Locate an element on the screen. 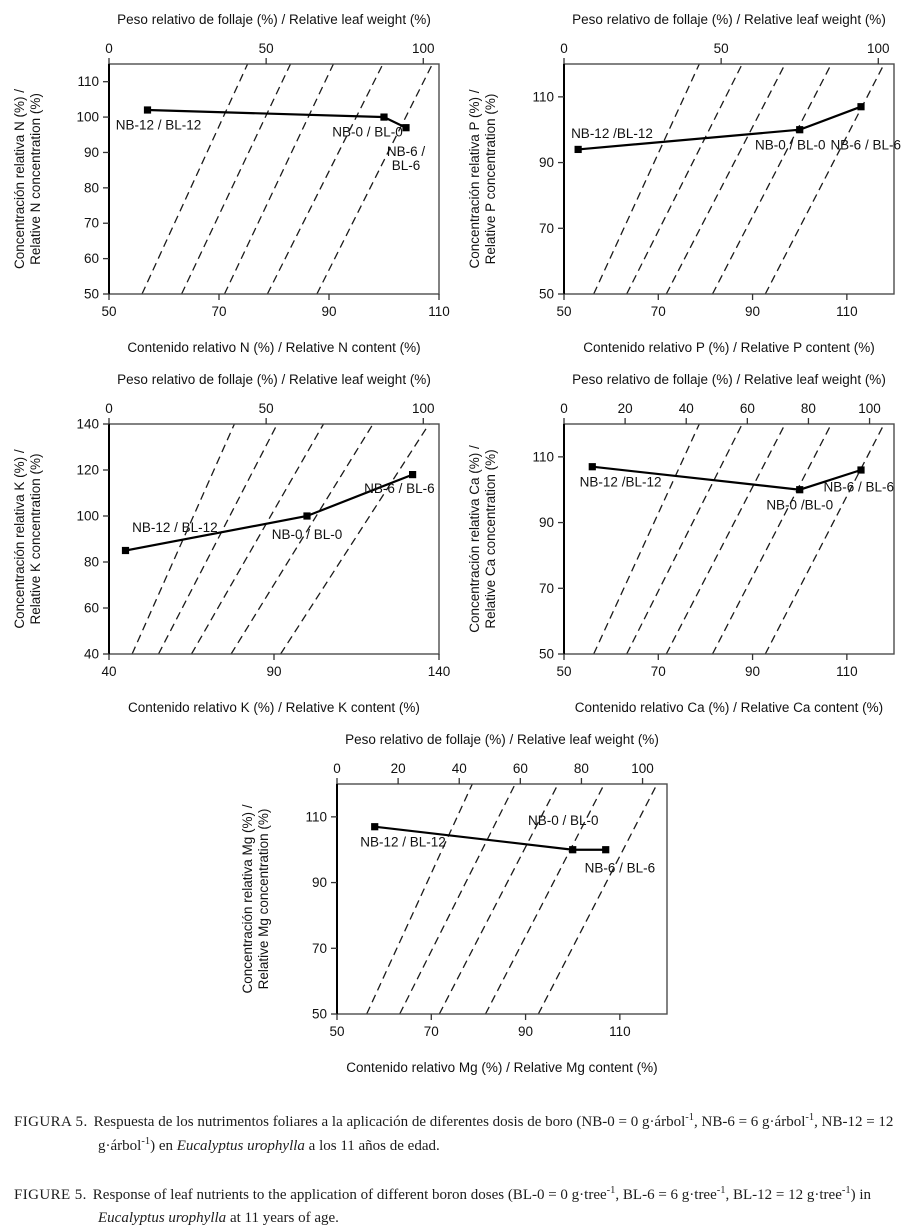 Image resolution: width=919 pixels, height=1230 pixels. caption-english-label: FIGURE 5. is located at coordinates (50, 1195).